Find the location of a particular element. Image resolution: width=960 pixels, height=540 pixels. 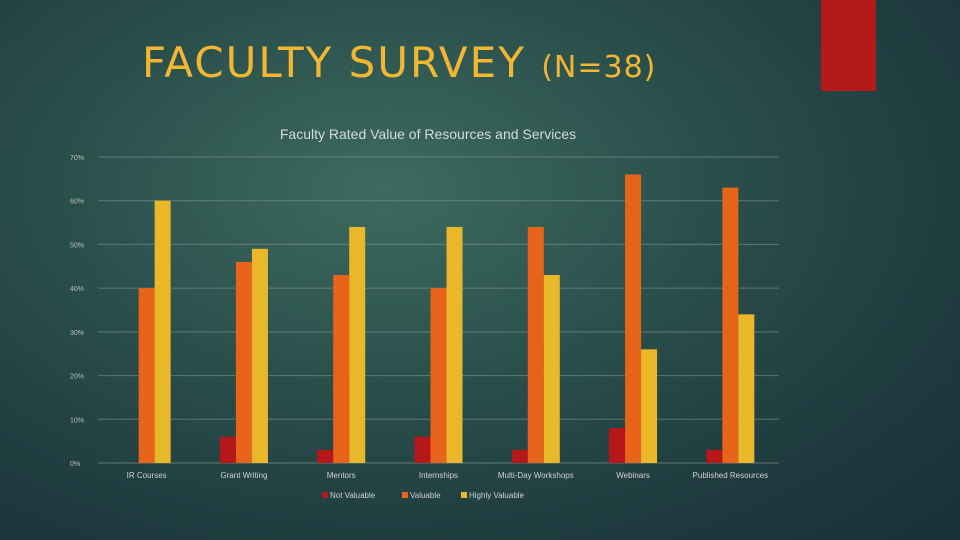

y-tick-label: 40% is located at coordinates (77, 289).